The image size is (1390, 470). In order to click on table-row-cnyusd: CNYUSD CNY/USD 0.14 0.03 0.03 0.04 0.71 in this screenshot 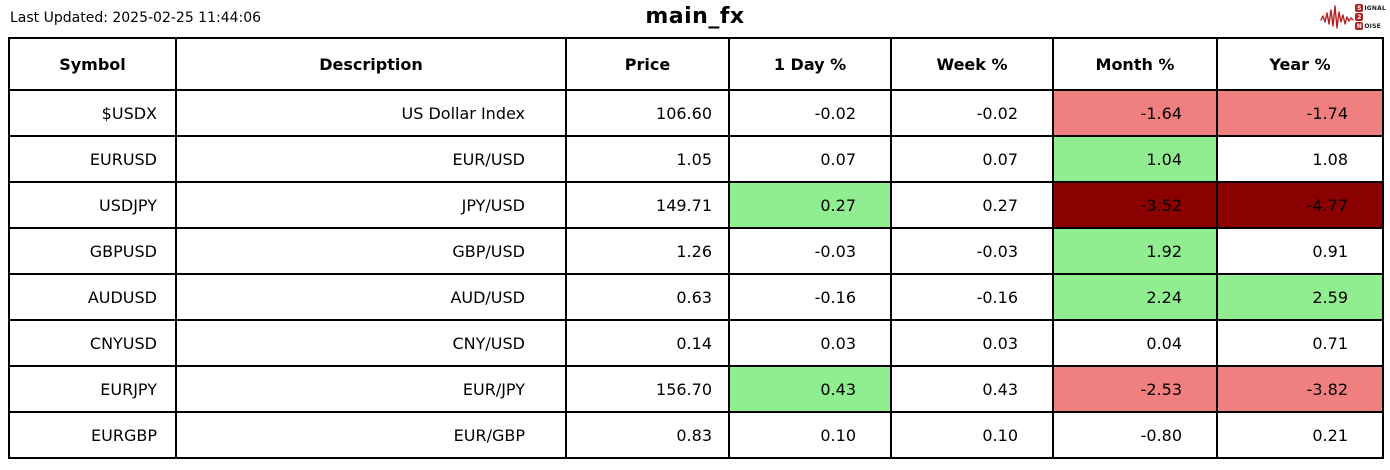, I will do `click(696, 343)`.